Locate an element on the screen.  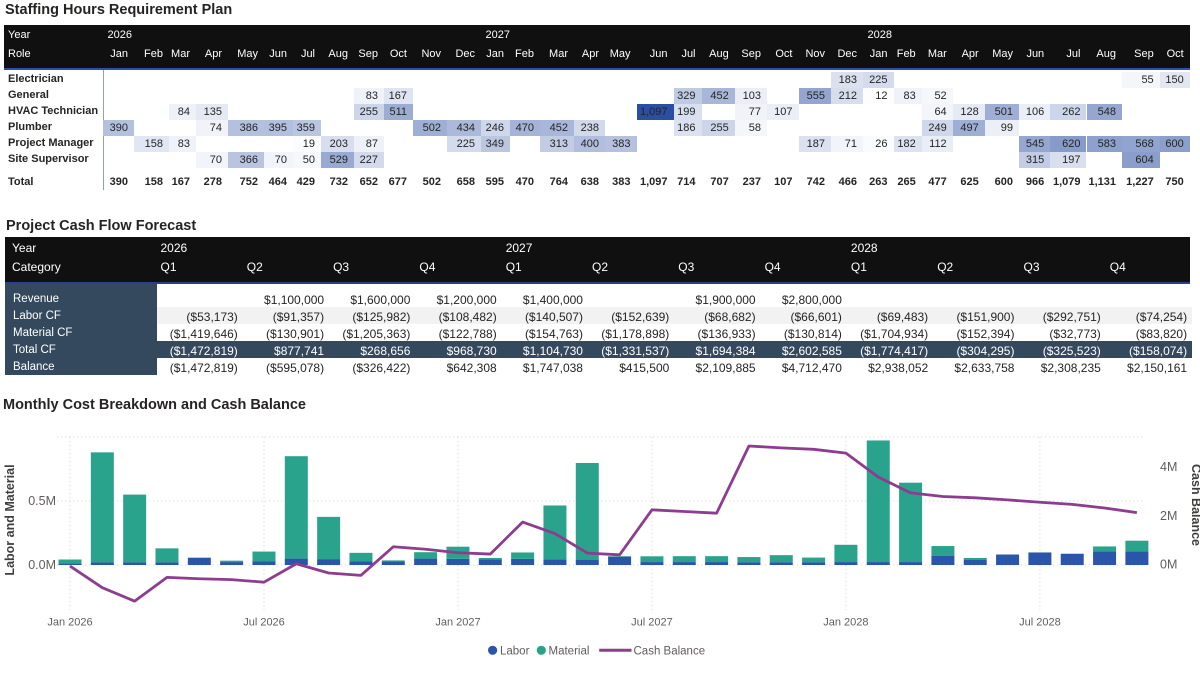
svg-text: Material is located at coordinates (569, 651).